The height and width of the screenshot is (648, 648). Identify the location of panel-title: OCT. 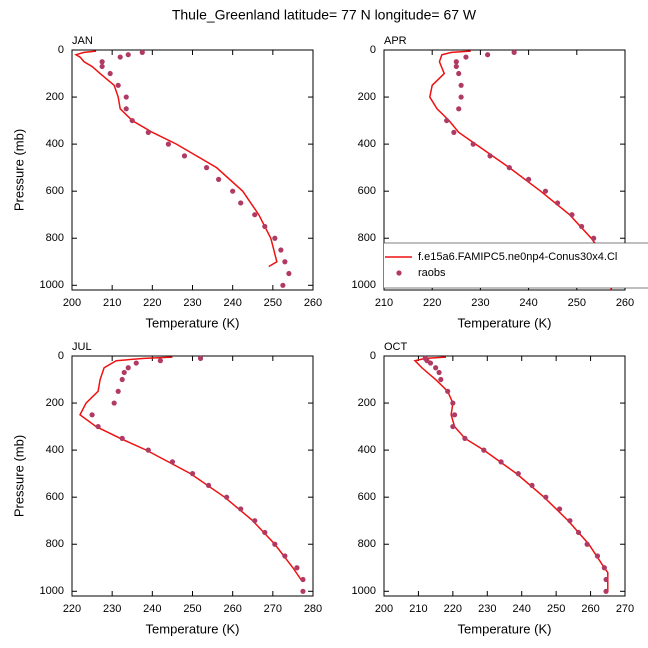
(396, 347).